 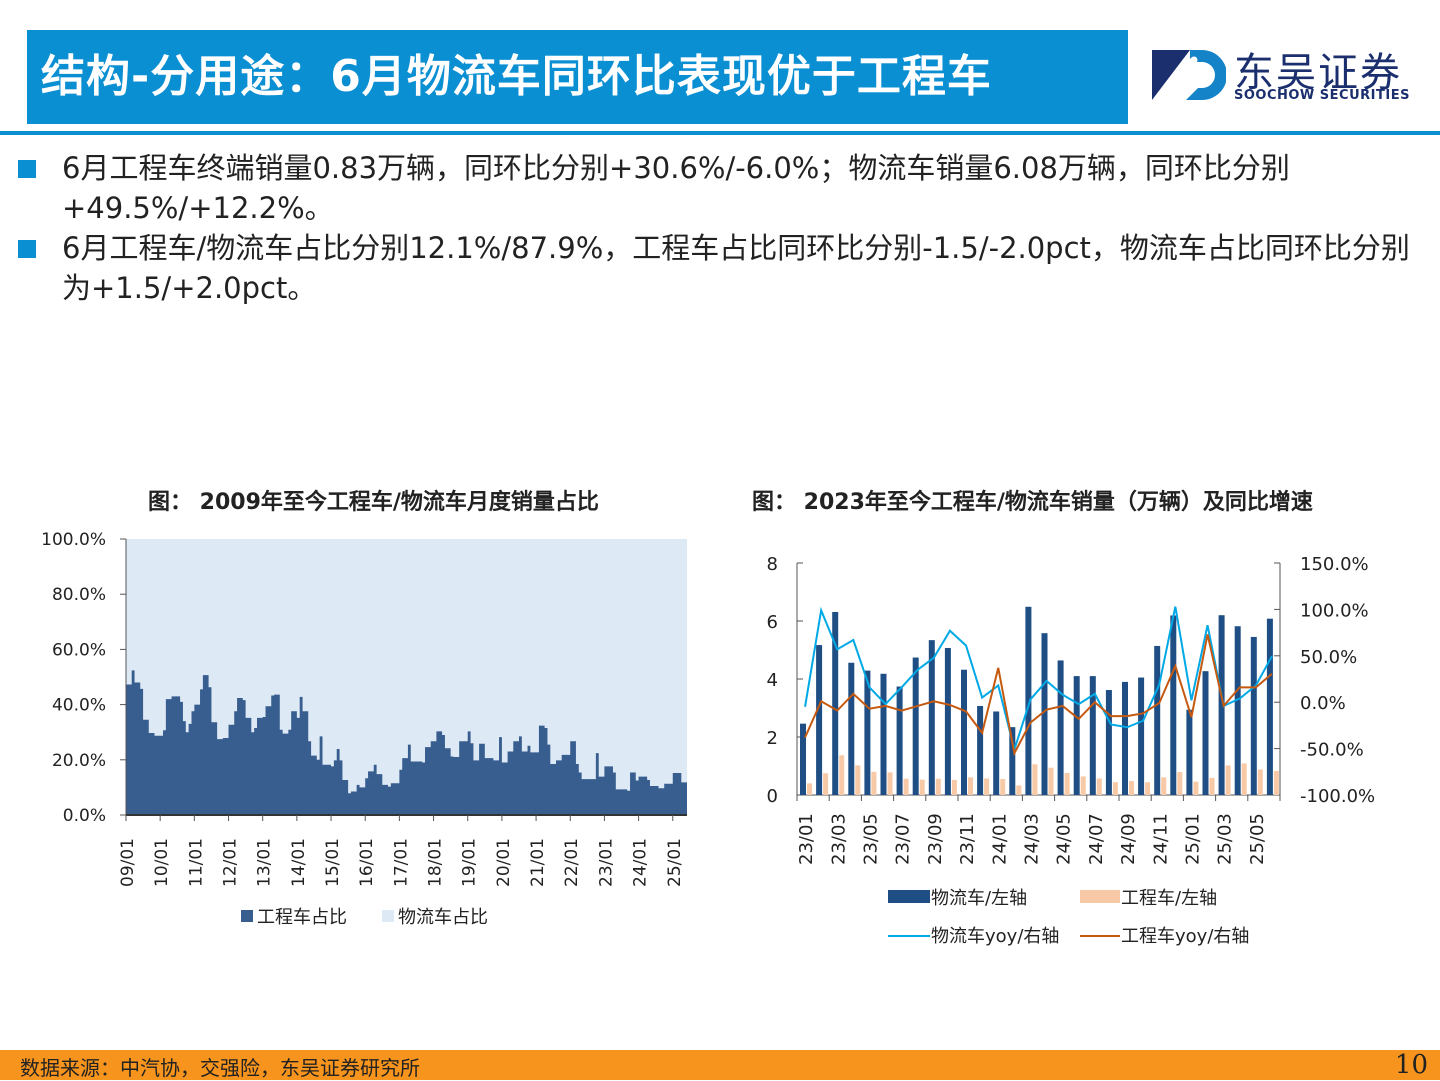 I want to click on x-tick-label: 24/03, so click(x=1031, y=839).